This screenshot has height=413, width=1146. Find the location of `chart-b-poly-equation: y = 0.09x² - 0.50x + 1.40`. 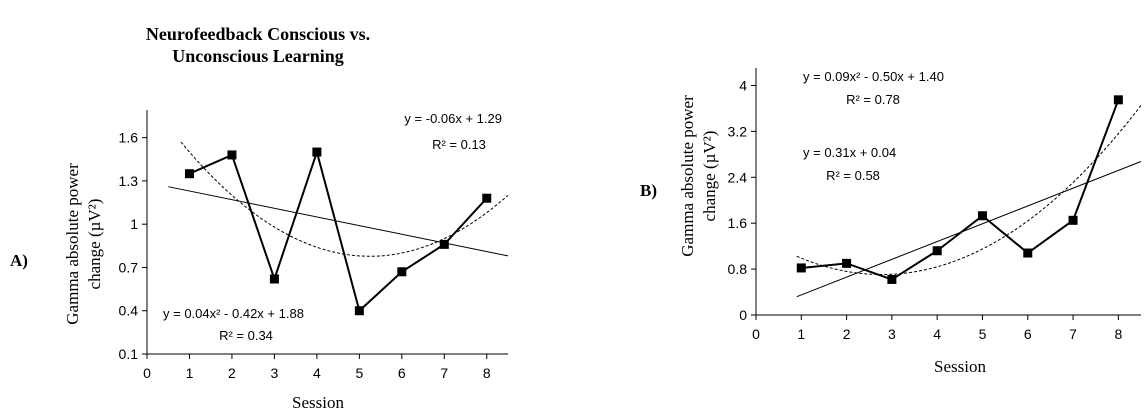

chart-b-poly-equation: y = 0.09x² - 0.50x + 1.40 is located at coordinates (873, 76).